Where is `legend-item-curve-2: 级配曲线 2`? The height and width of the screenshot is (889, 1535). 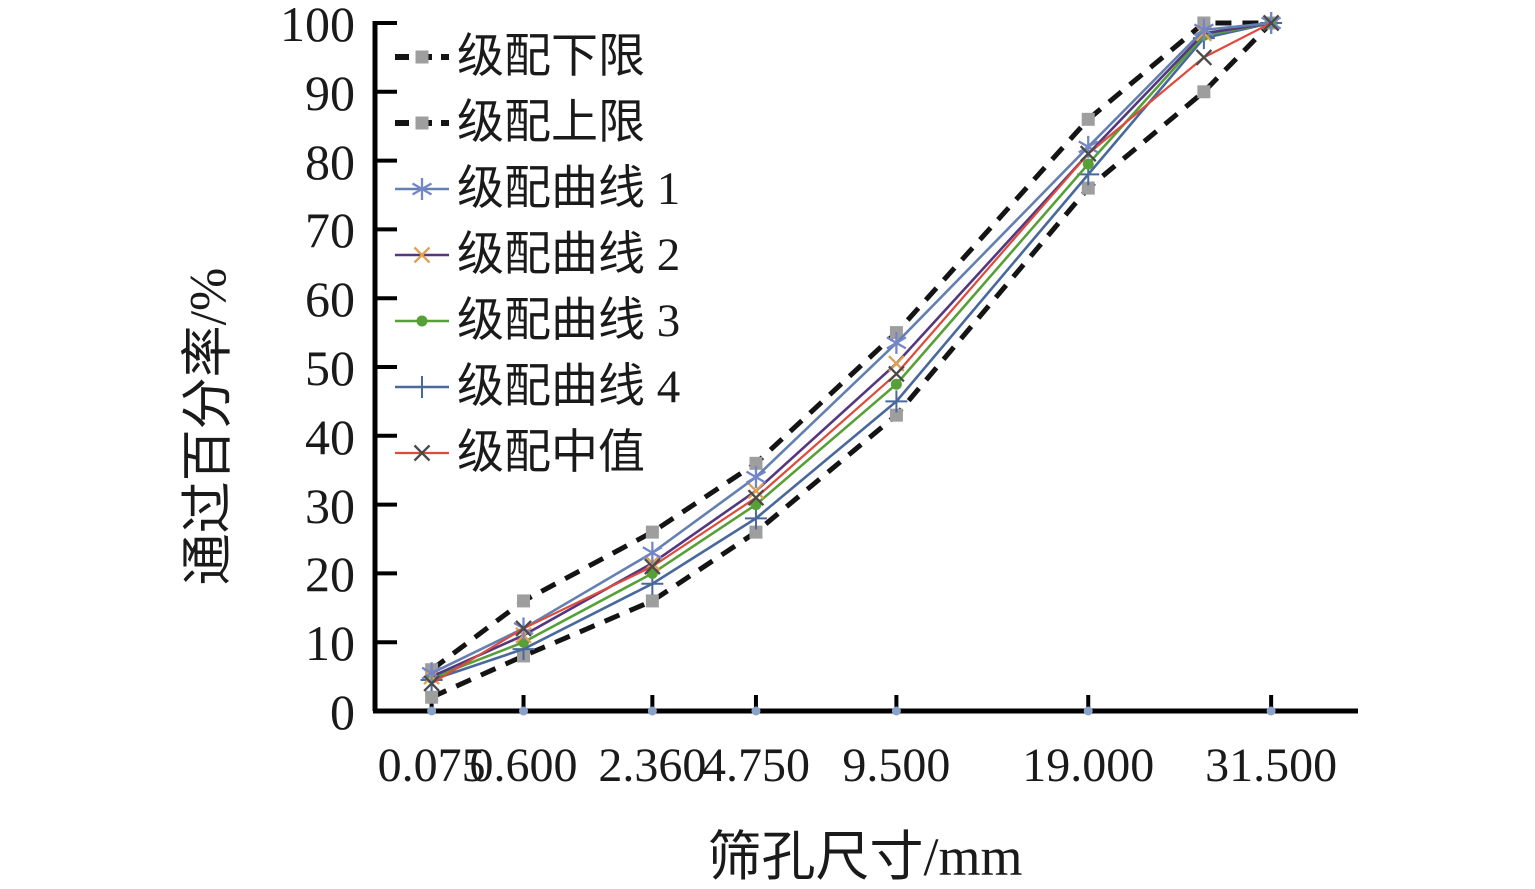
legend-item-curve-2: 级配曲线 2 is located at coordinates (536, 255).